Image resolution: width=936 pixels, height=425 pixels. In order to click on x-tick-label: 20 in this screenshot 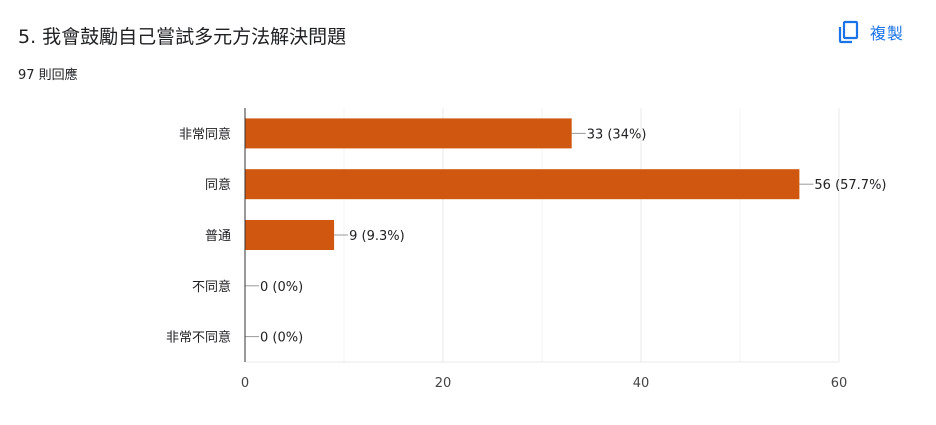, I will do `click(443, 383)`.